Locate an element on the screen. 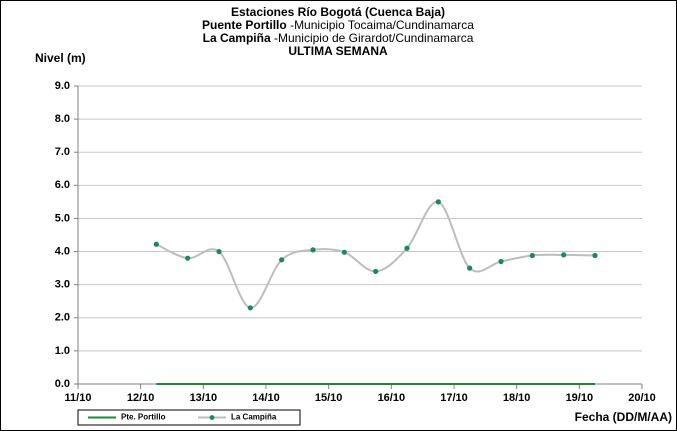 This screenshot has height=431, width=677. legend-label: Pte. Portillo is located at coordinates (143, 417).